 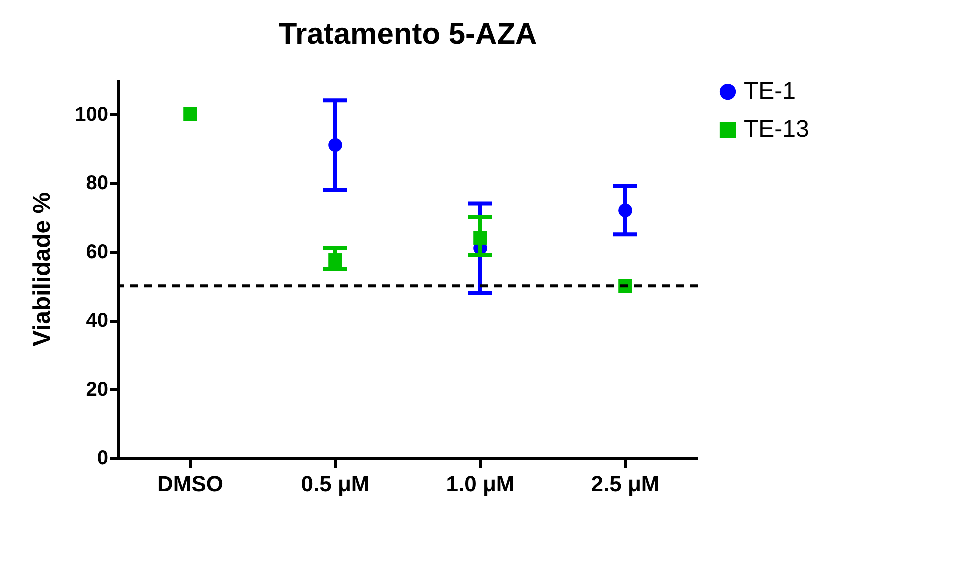 What do you see at coordinates (480, 484) in the screenshot?
I see `x-tick-label: 1.0 μM` at bounding box center [480, 484].